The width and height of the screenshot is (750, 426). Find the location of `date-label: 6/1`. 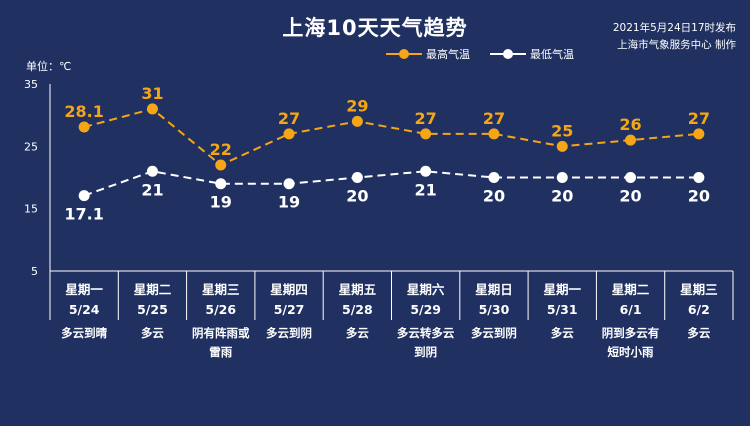

date-label: 6/1 is located at coordinates (631, 309).